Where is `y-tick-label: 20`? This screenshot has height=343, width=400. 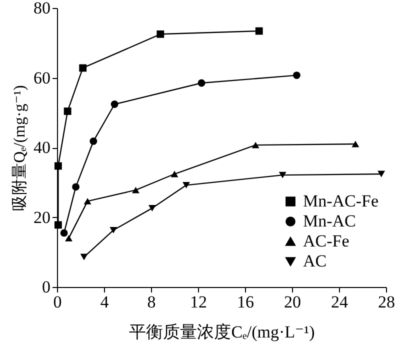
y-tick-label: 20 is located at coordinates (42, 217).